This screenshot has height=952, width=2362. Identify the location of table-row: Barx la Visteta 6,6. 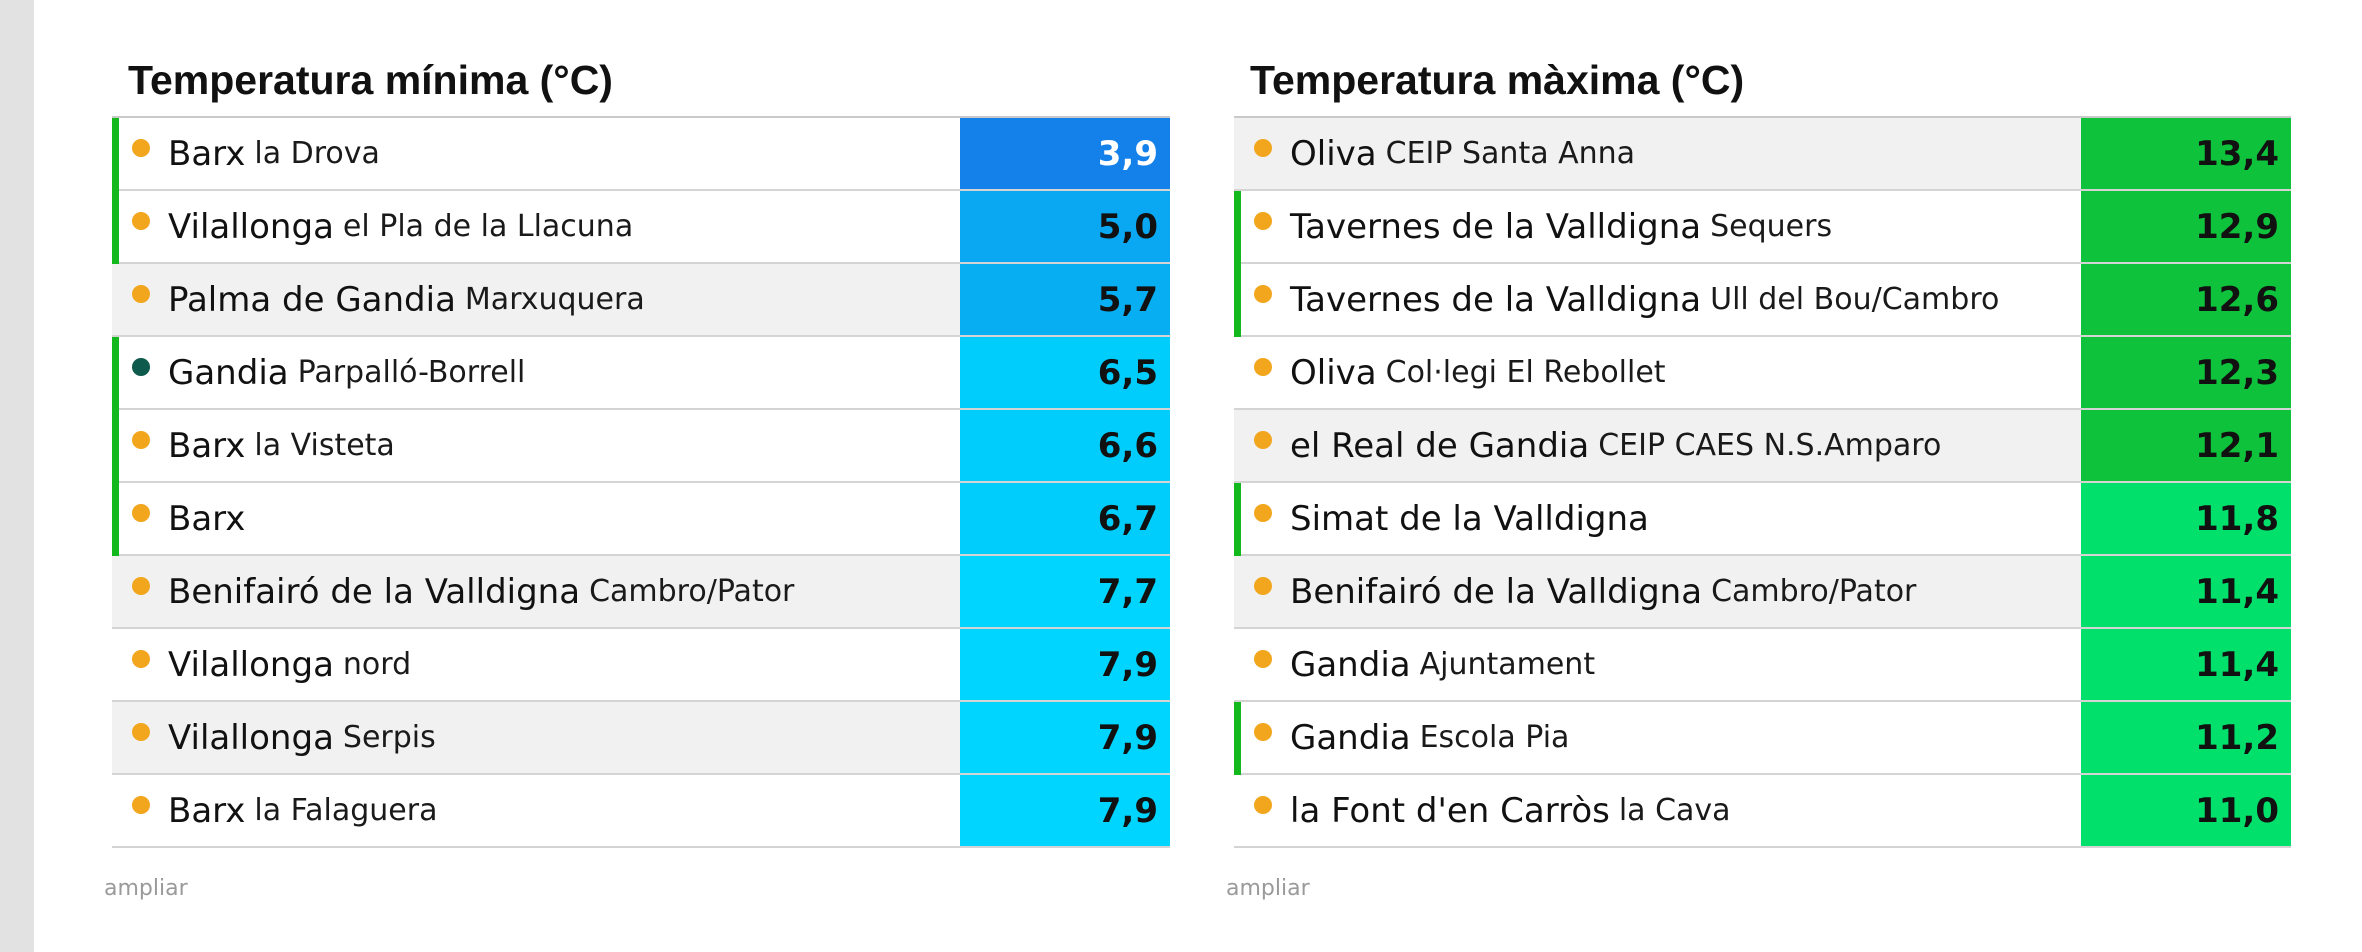
(641, 446).